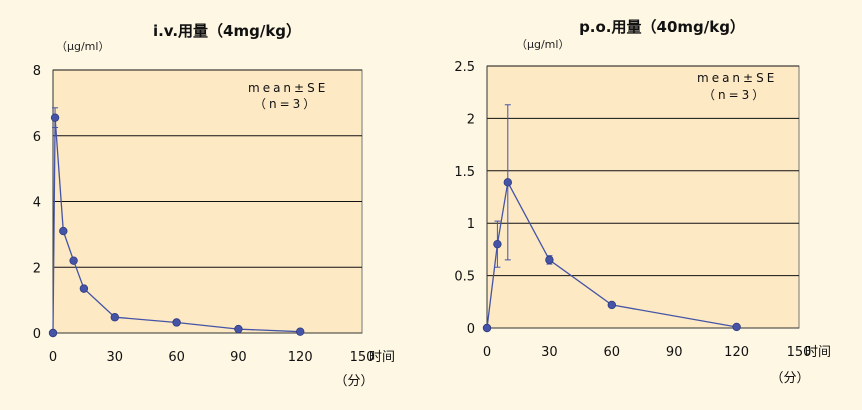 The height and width of the screenshot is (410, 862). What do you see at coordinates (115, 357) in the screenshot?
I see `iv-x-tick-label: 30` at bounding box center [115, 357].